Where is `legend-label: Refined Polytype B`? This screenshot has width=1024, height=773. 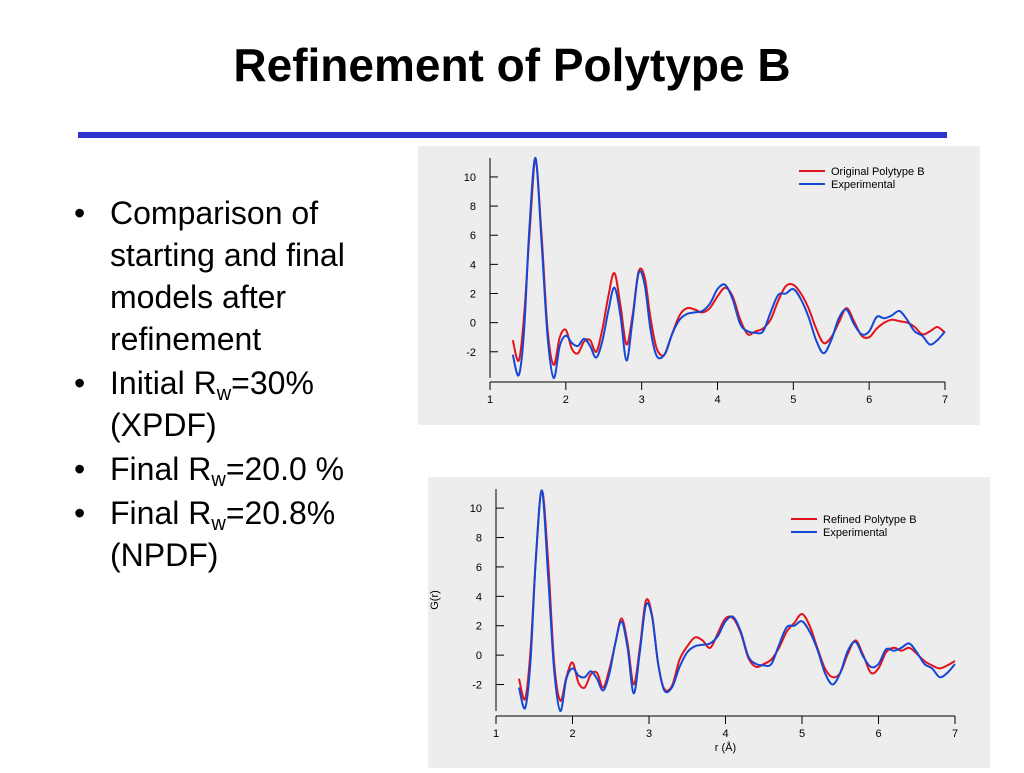 legend-label: Refined Polytype B is located at coordinates (870, 520).